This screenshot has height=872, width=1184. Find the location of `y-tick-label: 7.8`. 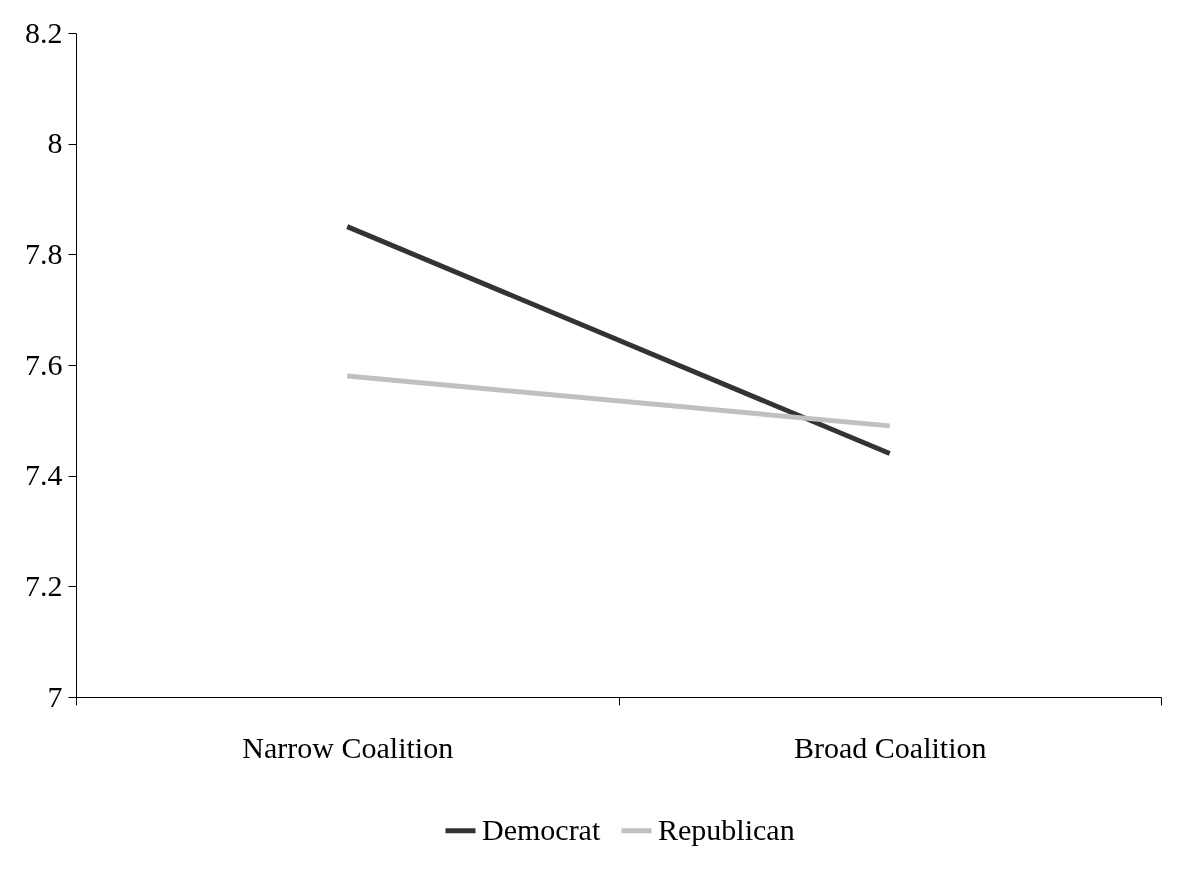

y-tick-label: 7.8 is located at coordinates (44, 253).